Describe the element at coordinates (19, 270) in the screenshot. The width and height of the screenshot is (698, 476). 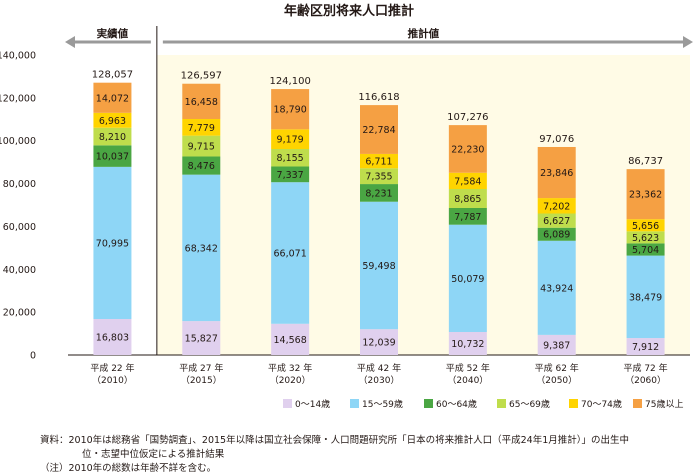
I see `y-tick-label: 40,000` at that location.